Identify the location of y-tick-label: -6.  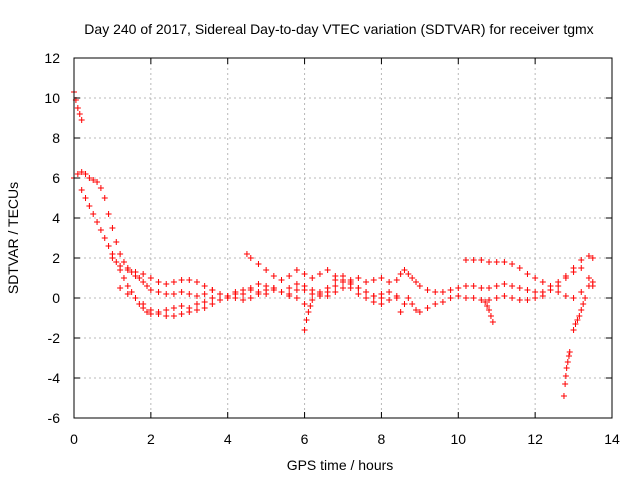
(54, 418).